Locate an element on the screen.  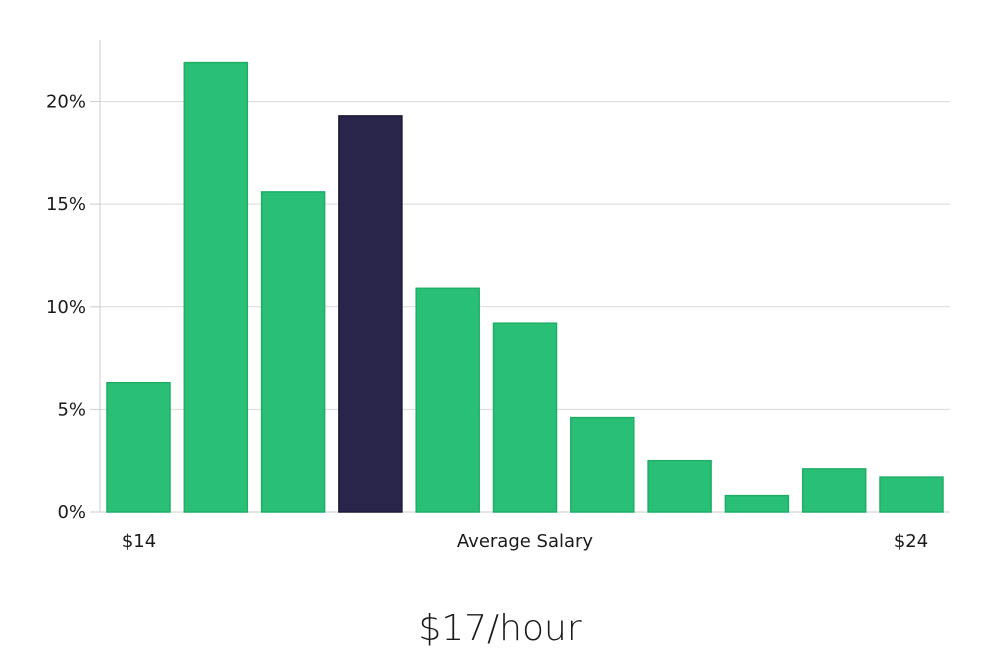
y-tick-label: 0% is located at coordinates (71, 512).